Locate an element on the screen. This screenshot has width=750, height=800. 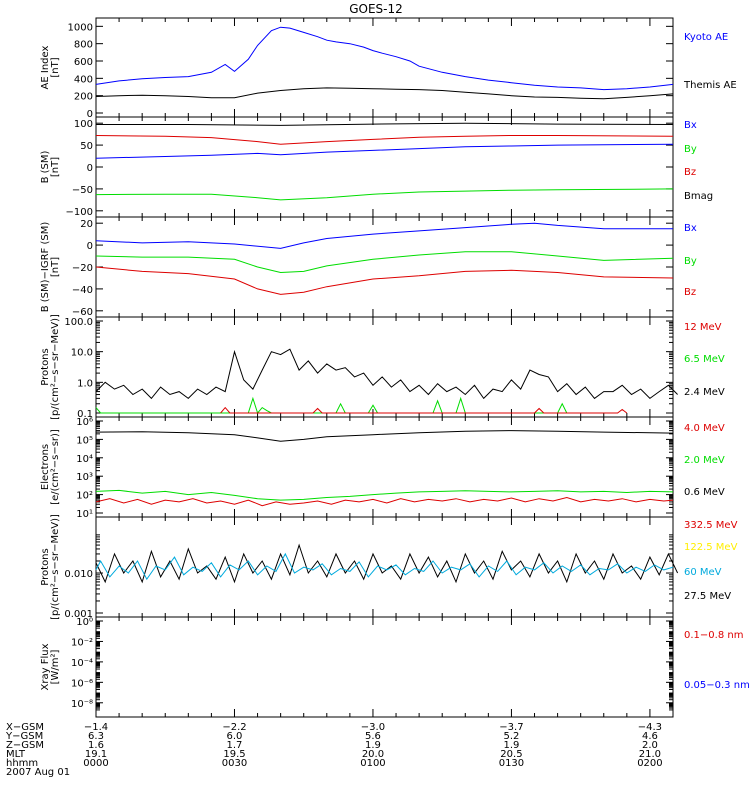
x-row-value: 1.6 is located at coordinates (96, 745).